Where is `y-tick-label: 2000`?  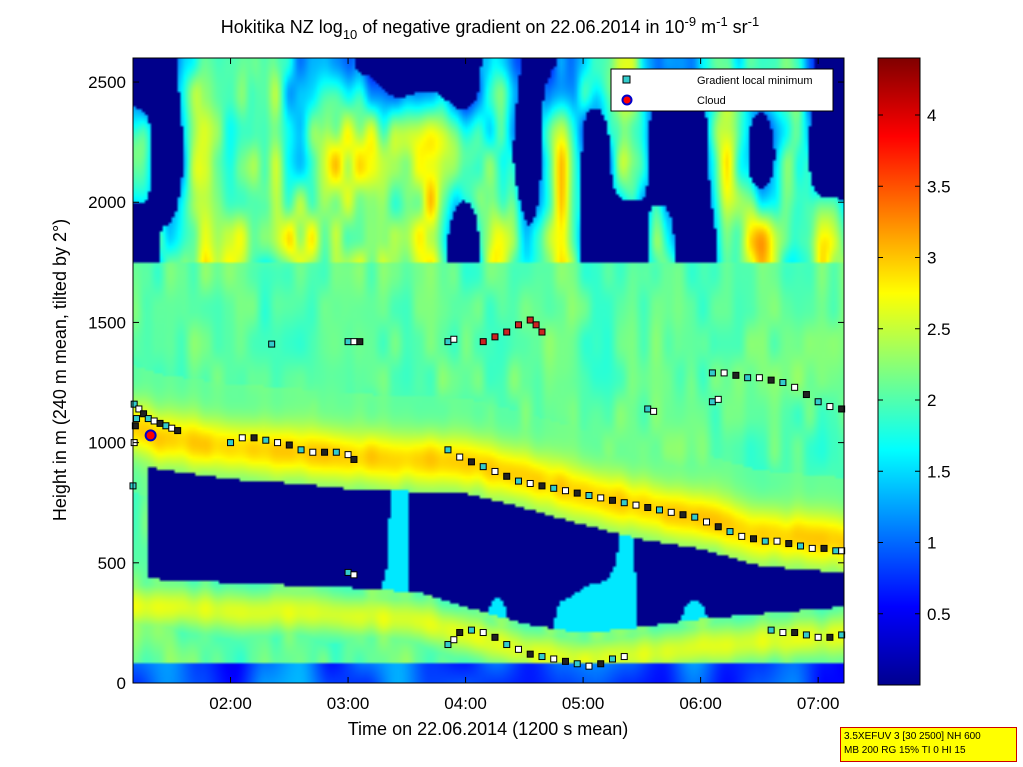 y-tick-label: 2000 is located at coordinates (107, 202).